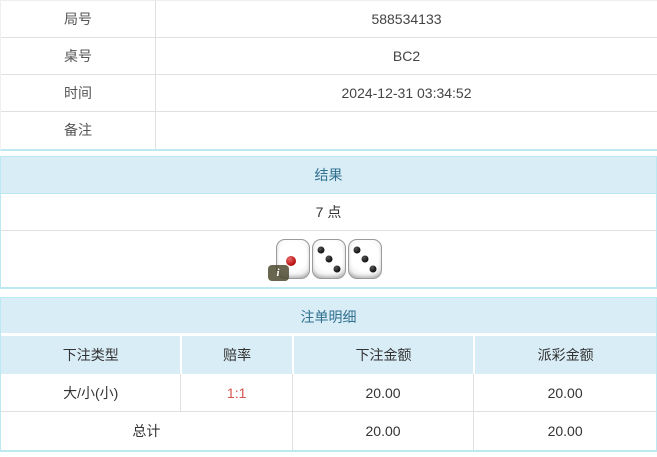 The width and height of the screenshot is (657, 457). I want to click on table-id-label: 桌号, so click(78, 56).